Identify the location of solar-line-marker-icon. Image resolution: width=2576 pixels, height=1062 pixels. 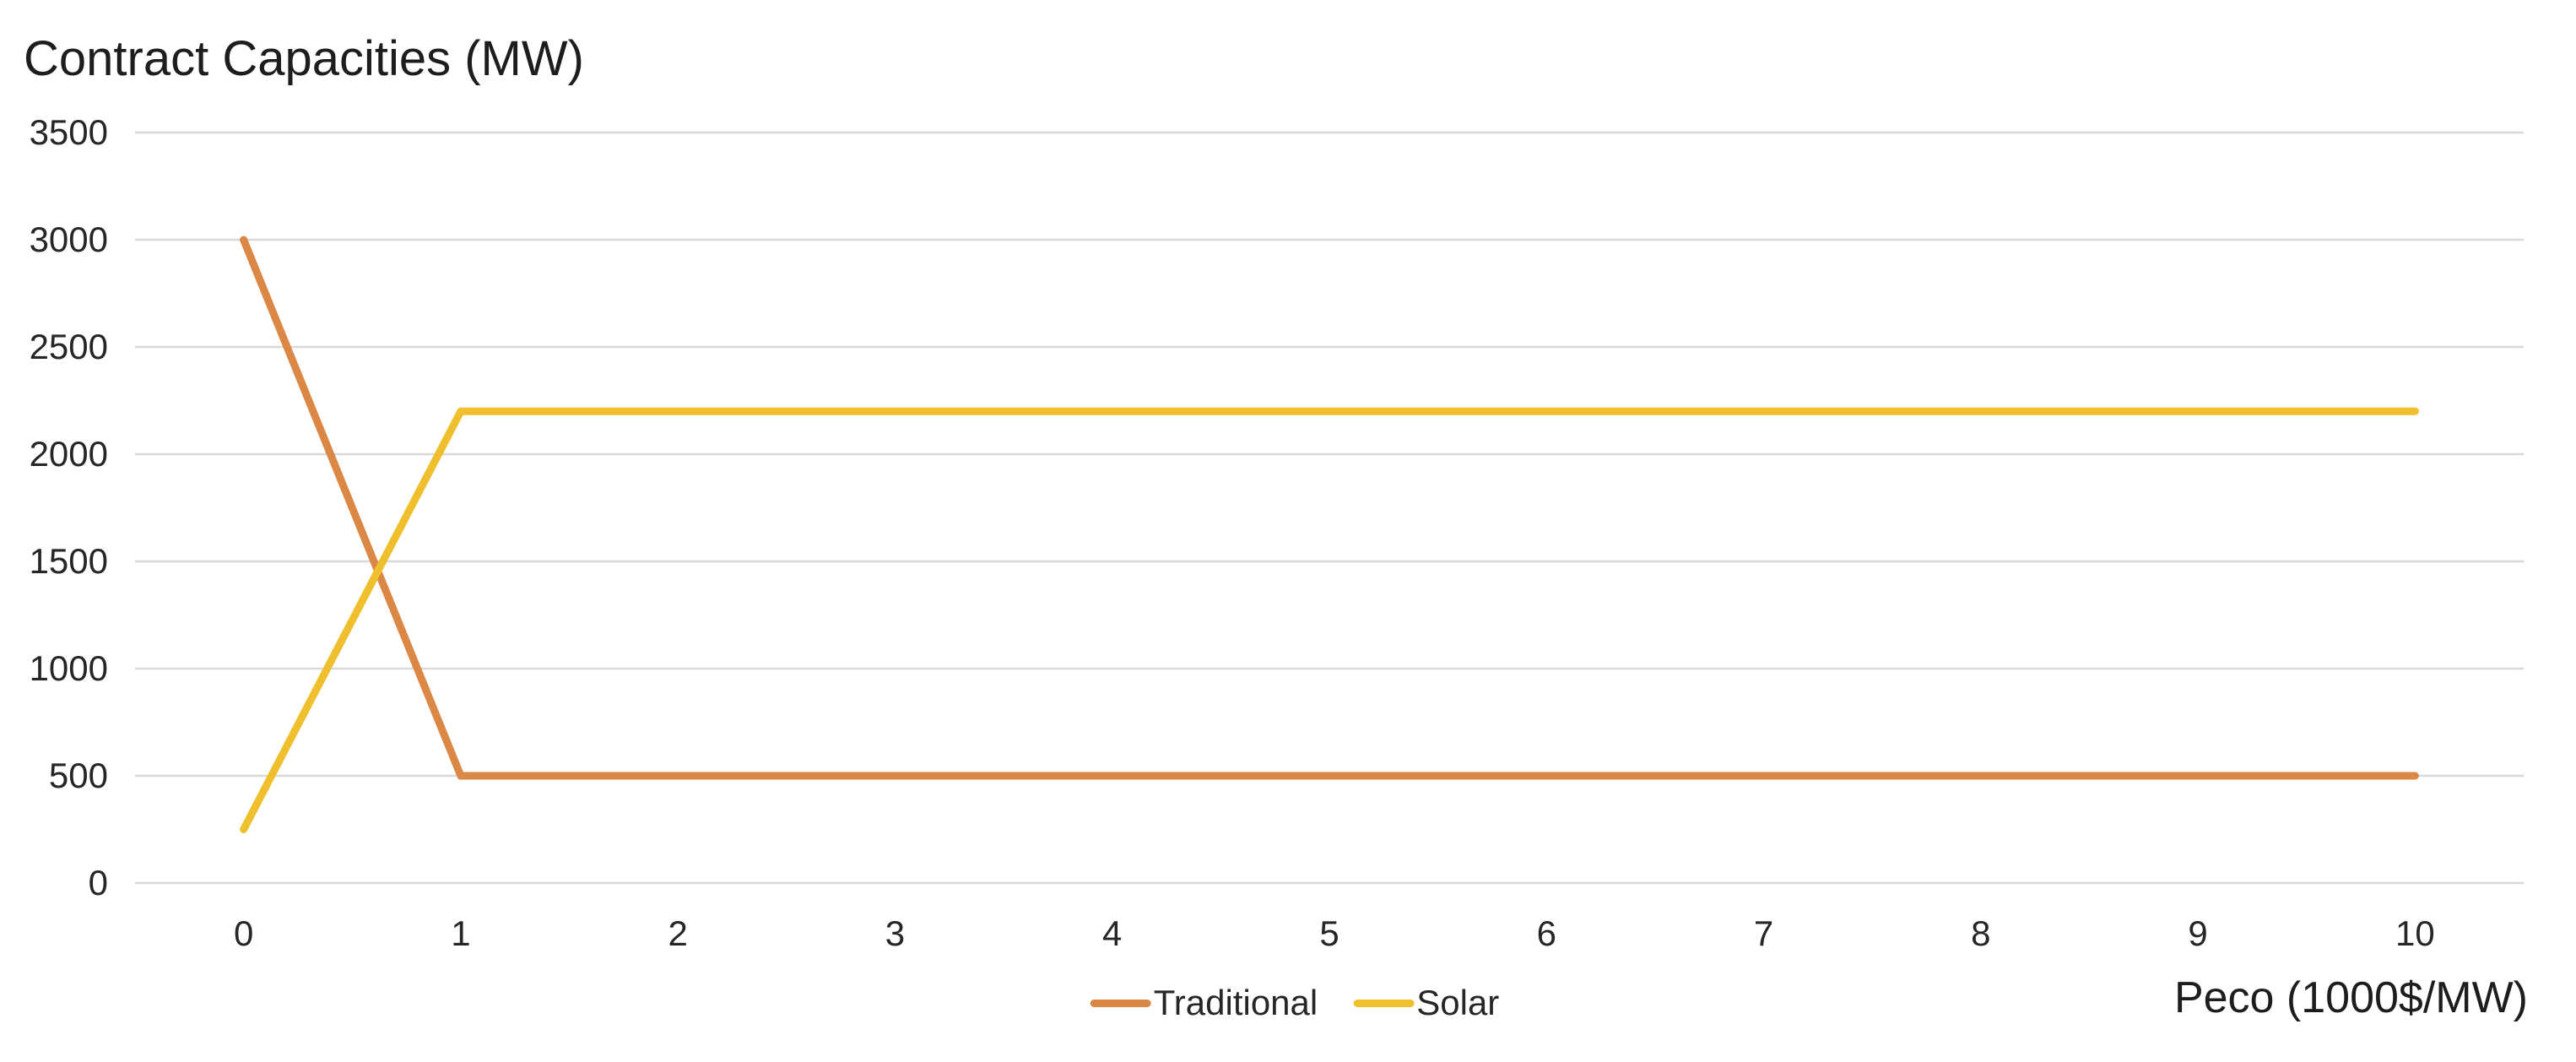
(1384, 1003).